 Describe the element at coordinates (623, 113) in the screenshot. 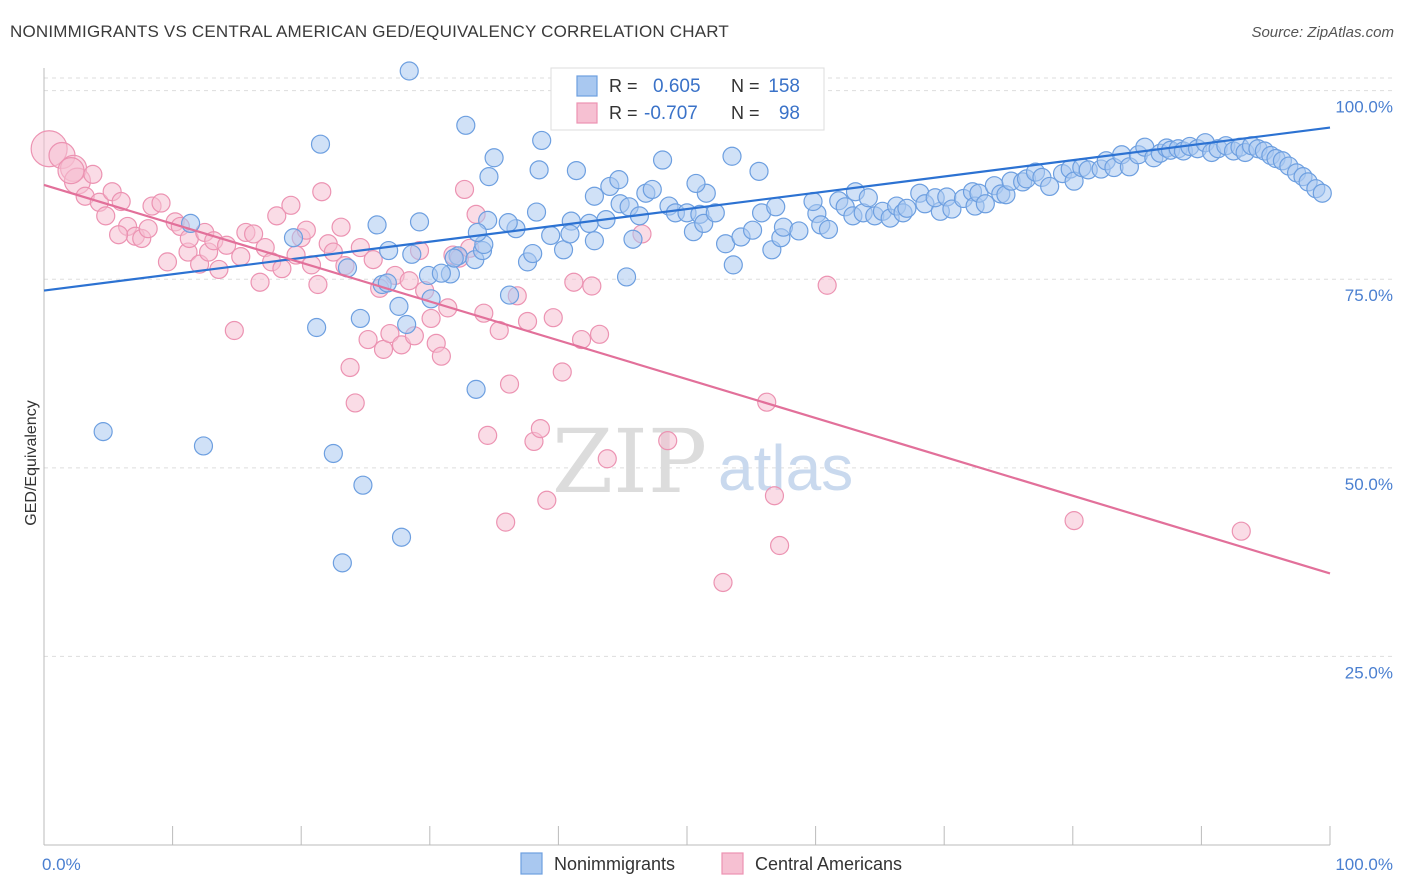

I see `stats-legend-r-label-pink: R =` at that location.